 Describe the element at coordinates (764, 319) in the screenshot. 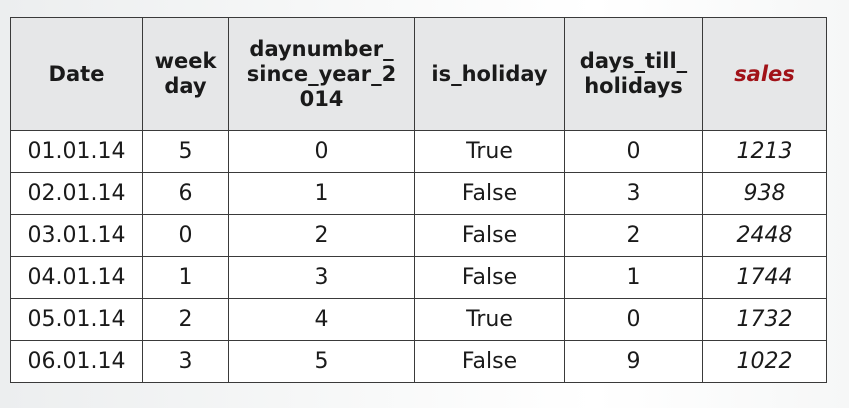

I see `cell-sales: 1732` at that location.